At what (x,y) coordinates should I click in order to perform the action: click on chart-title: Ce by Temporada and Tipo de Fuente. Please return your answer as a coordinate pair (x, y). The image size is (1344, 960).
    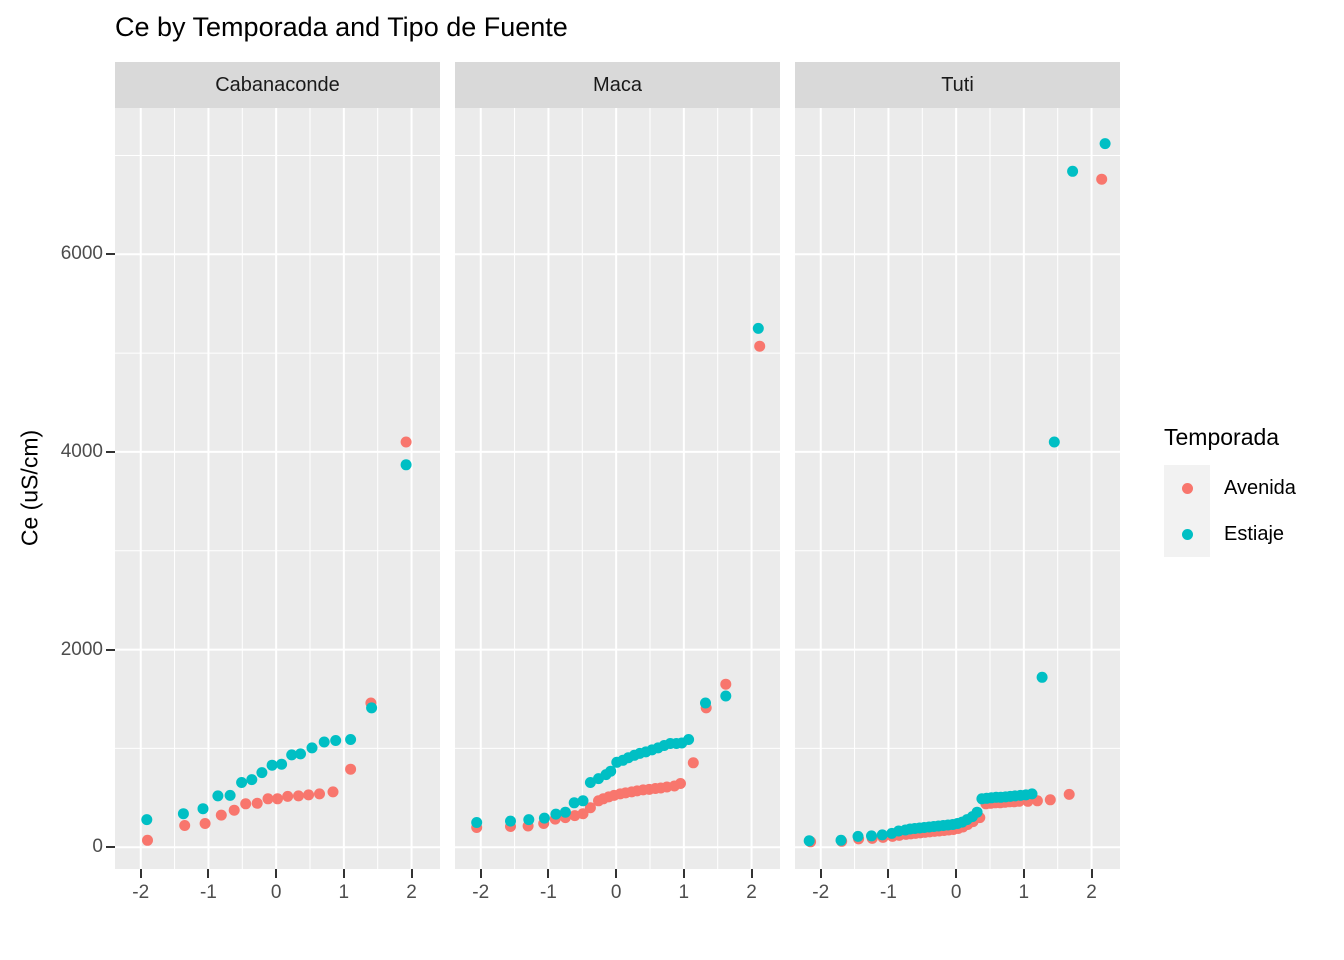
    Looking at the image, I should click on (341, 27).